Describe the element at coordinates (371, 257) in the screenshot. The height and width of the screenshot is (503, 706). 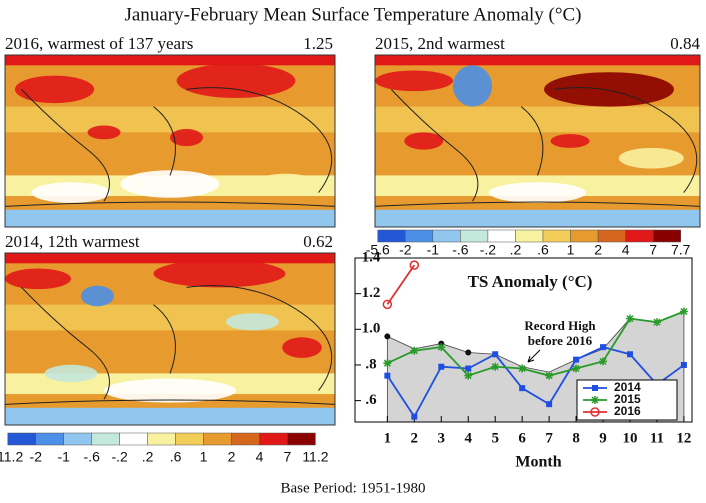
I see `y-tick-label: 1.4` at that location.